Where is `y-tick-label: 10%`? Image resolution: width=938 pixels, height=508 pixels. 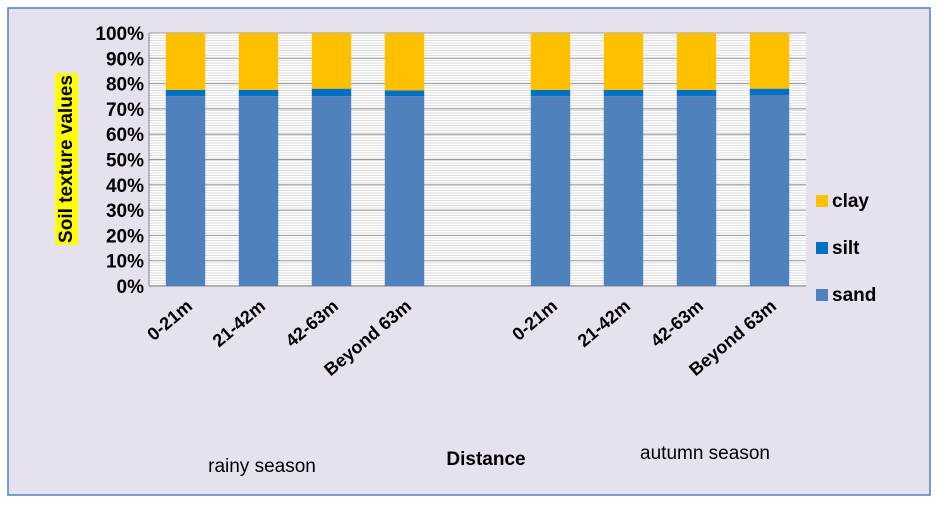 y-tick-label: 10% is located at coordinates (125, 262).